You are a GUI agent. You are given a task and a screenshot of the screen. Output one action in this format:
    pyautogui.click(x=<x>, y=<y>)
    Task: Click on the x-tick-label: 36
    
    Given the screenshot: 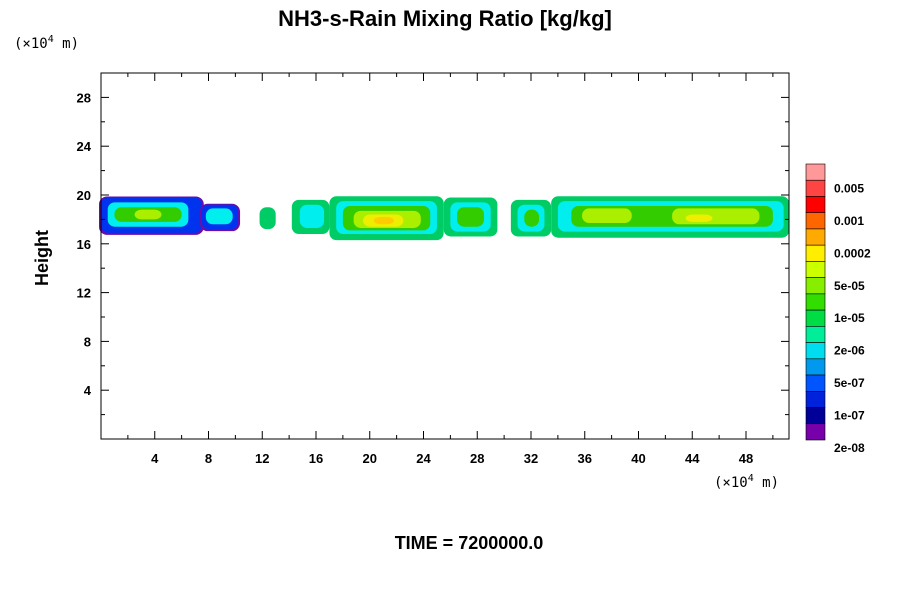 What is the action you would take?
    pyautogui.click(x=585, y=458)
    